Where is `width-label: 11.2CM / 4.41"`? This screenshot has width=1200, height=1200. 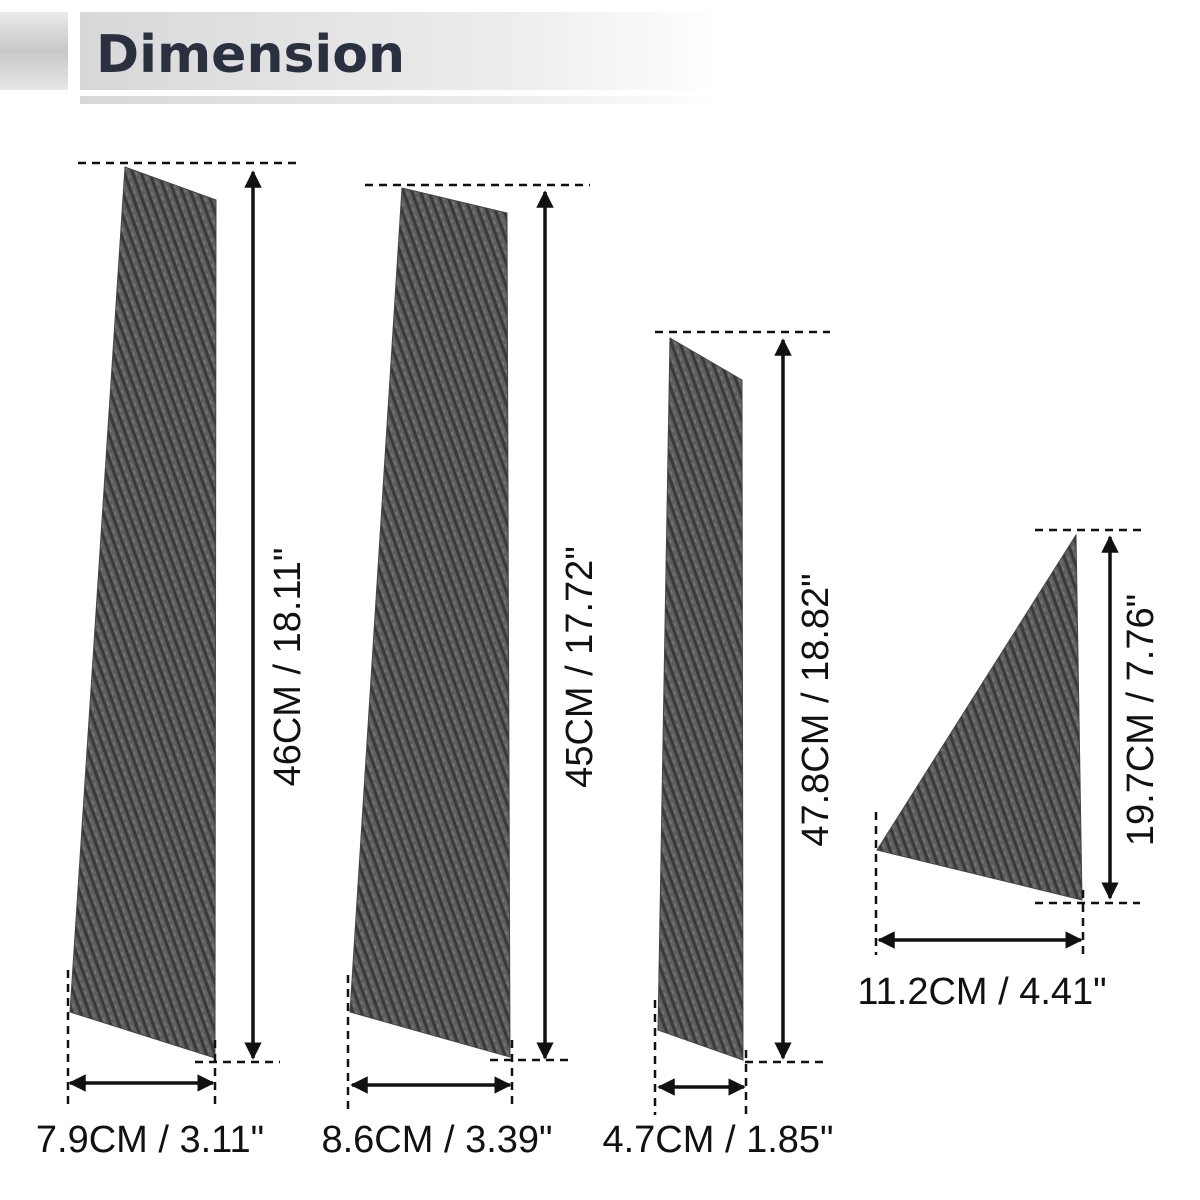
width-label: 11.2CM / 4.41" is located at coordinates (981, 992).